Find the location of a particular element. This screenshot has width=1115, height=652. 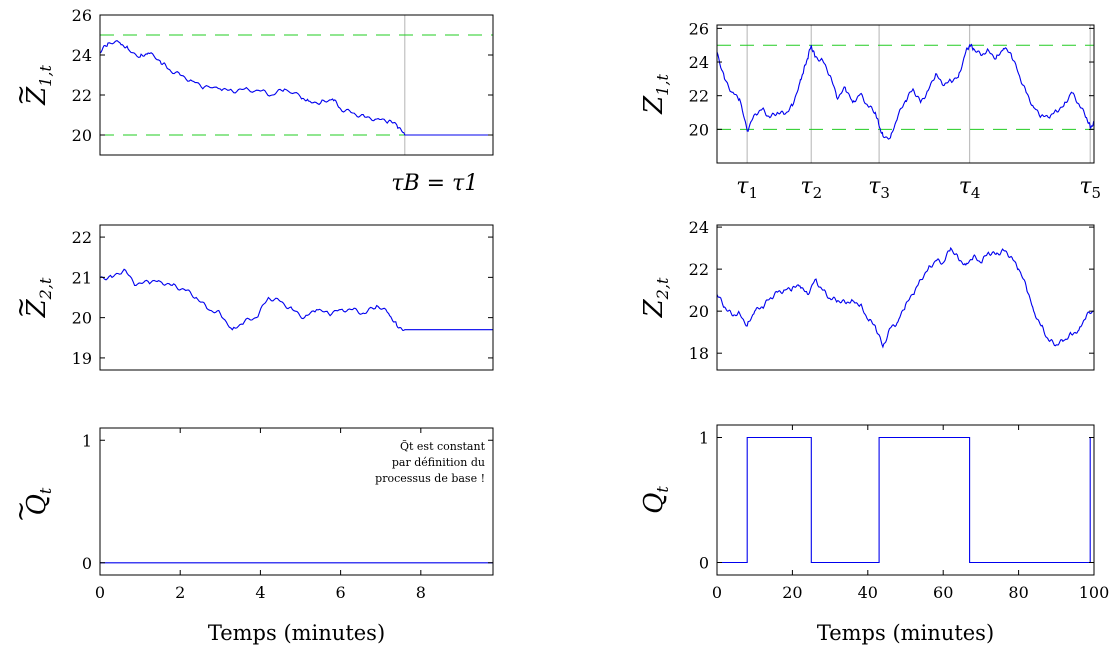

y-axis-label: Z2,t is located at coordinates (655, 297).